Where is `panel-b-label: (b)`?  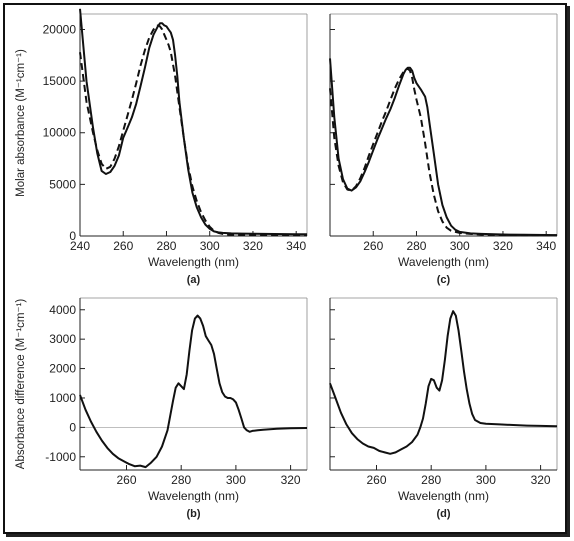 panel-b-label: (b) is located at coordinates (193, 514).